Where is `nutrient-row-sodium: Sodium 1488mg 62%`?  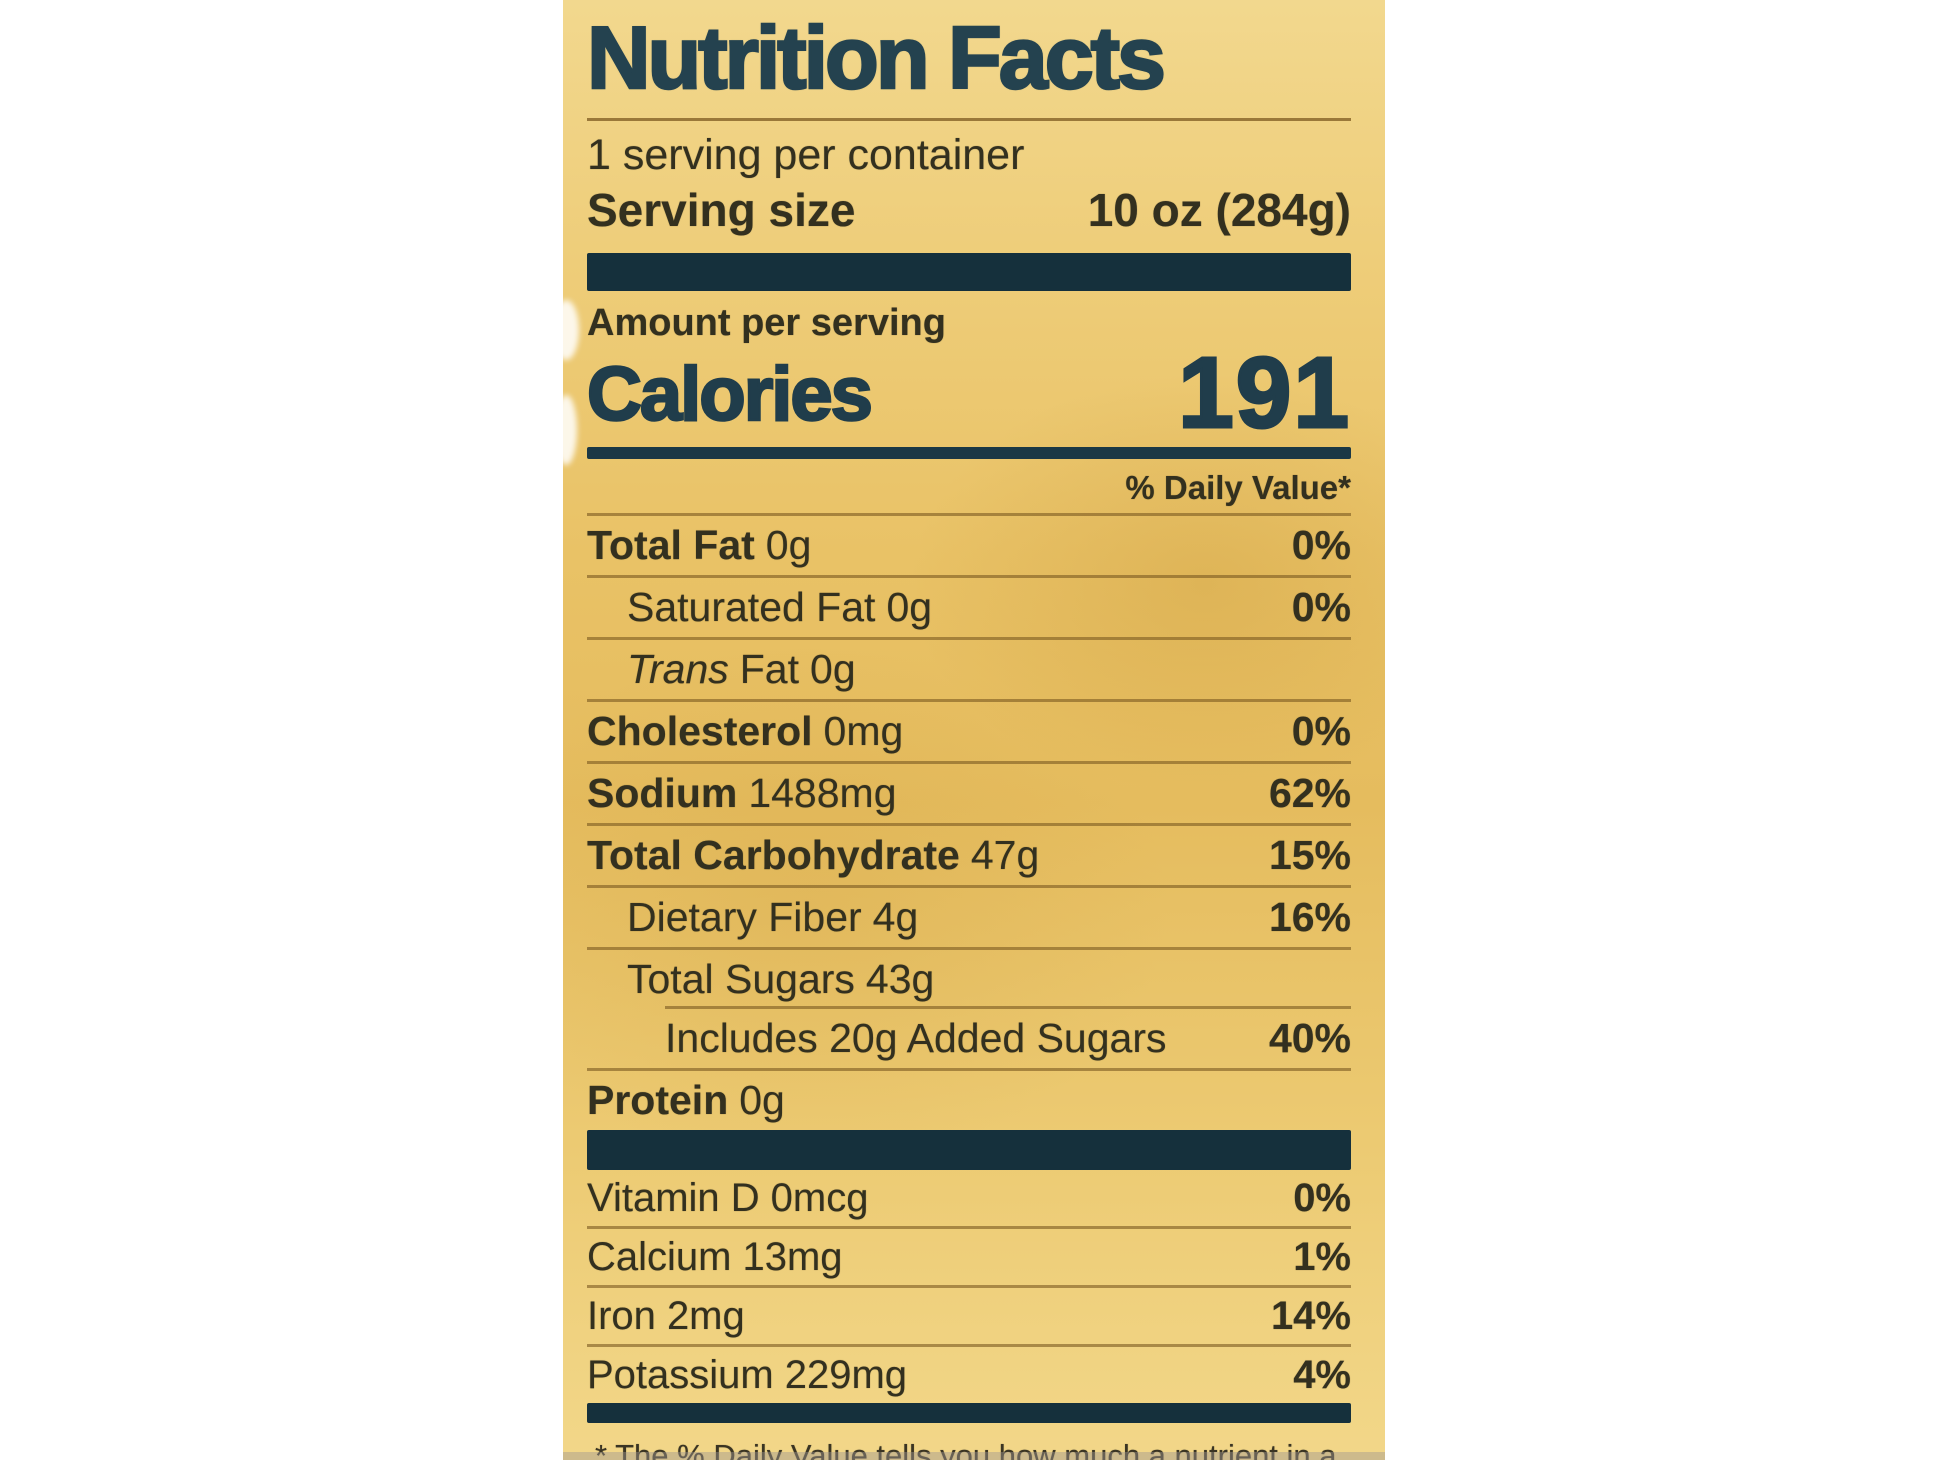 nutrient-row-sodium: Sodium 1488mg 62% is located at coordinates (969, 795).